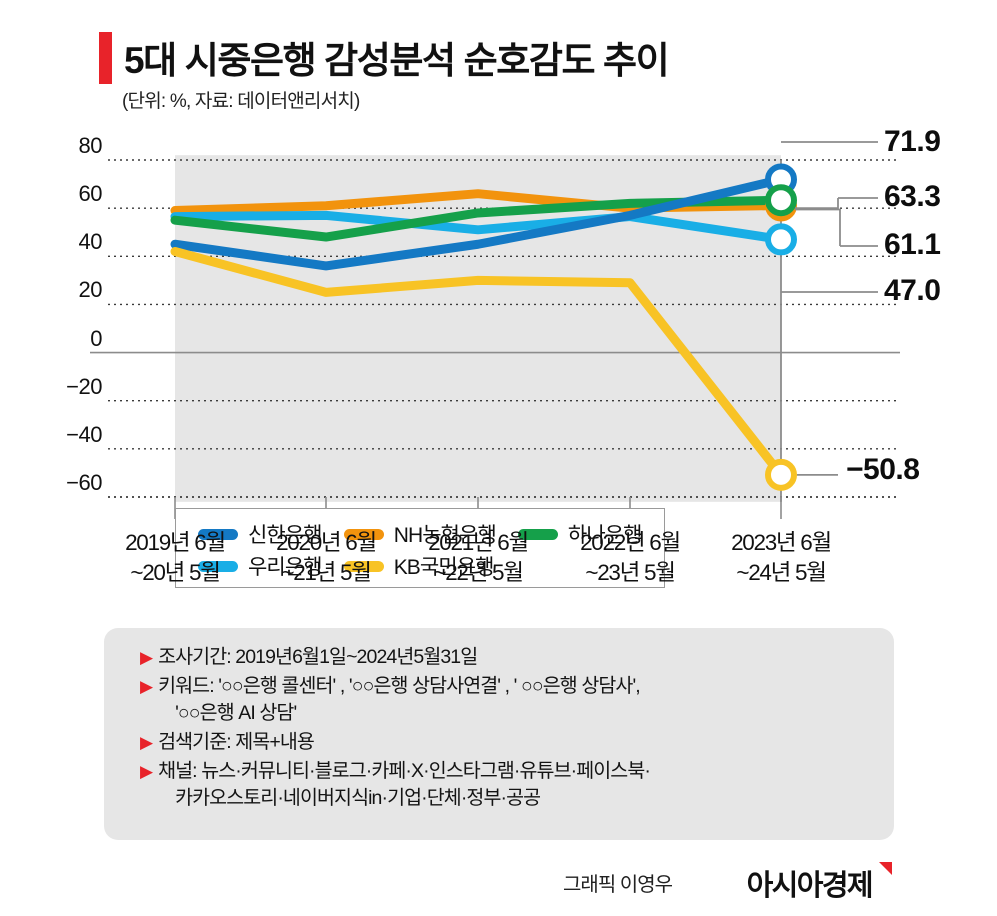  I want to click on note-item-0: ▶ 조사기간: 2019년6월1일~2024년5월31일, so click(506, 657).